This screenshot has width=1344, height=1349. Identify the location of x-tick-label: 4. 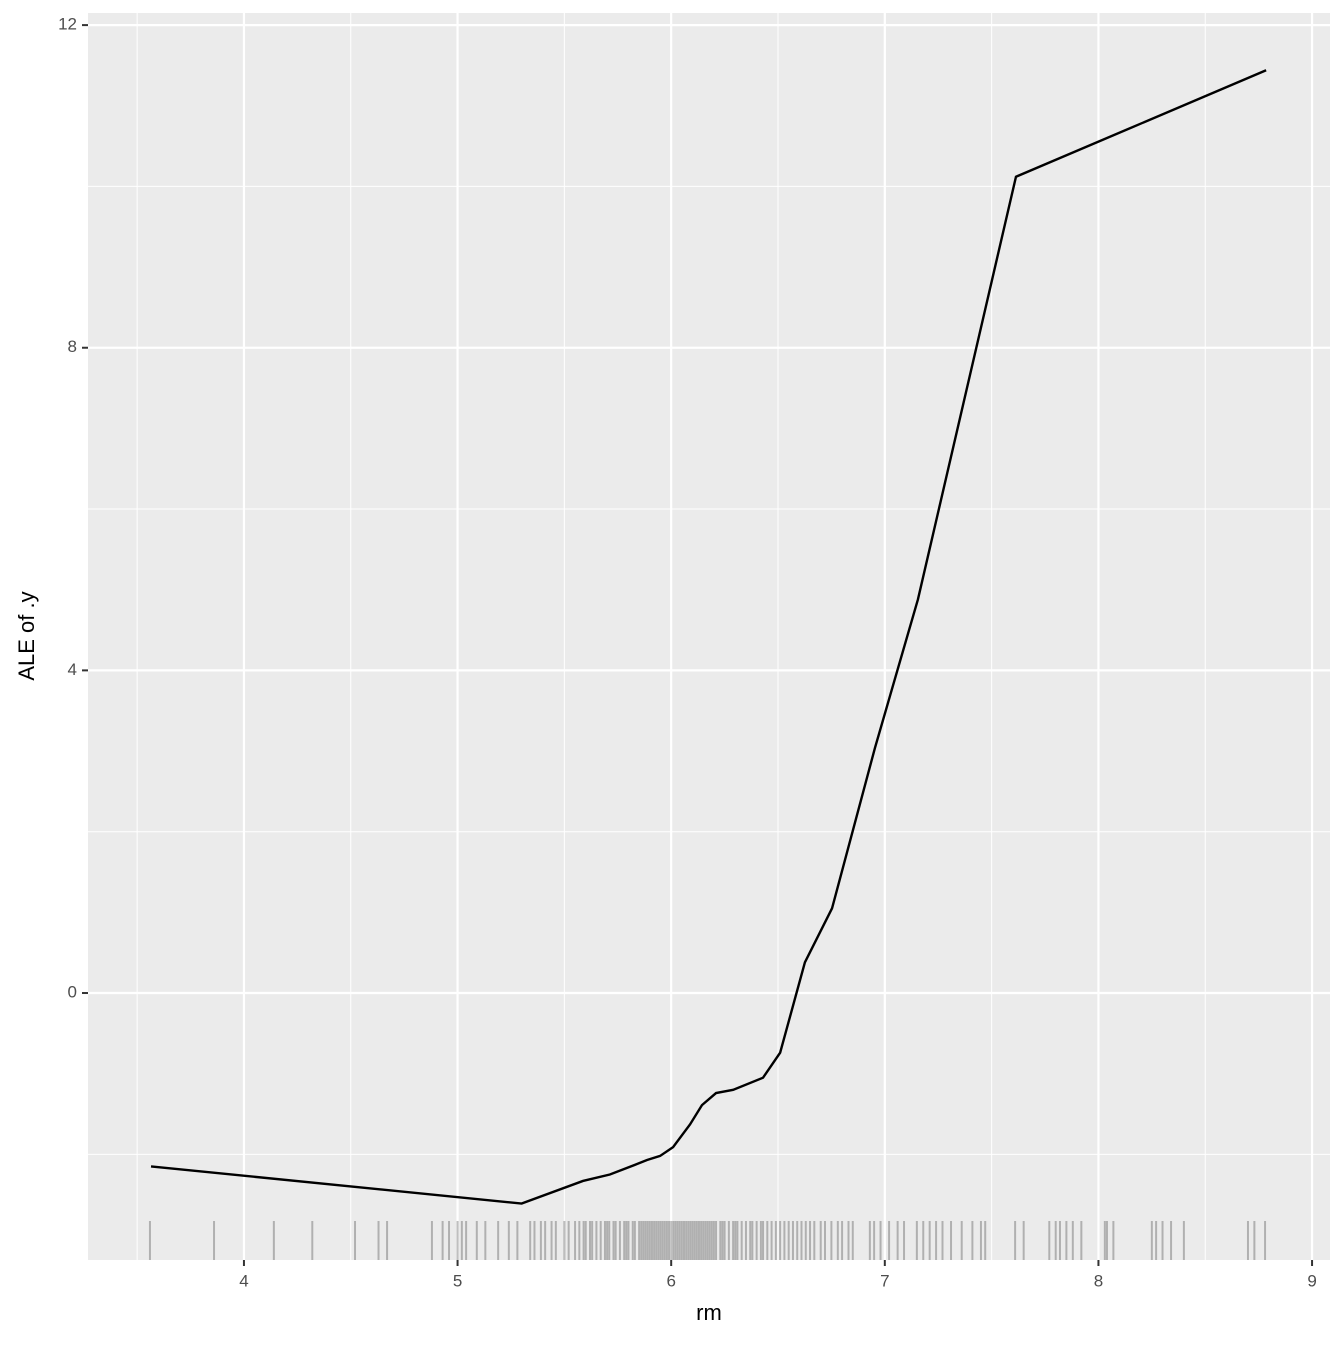
(243, 1280).